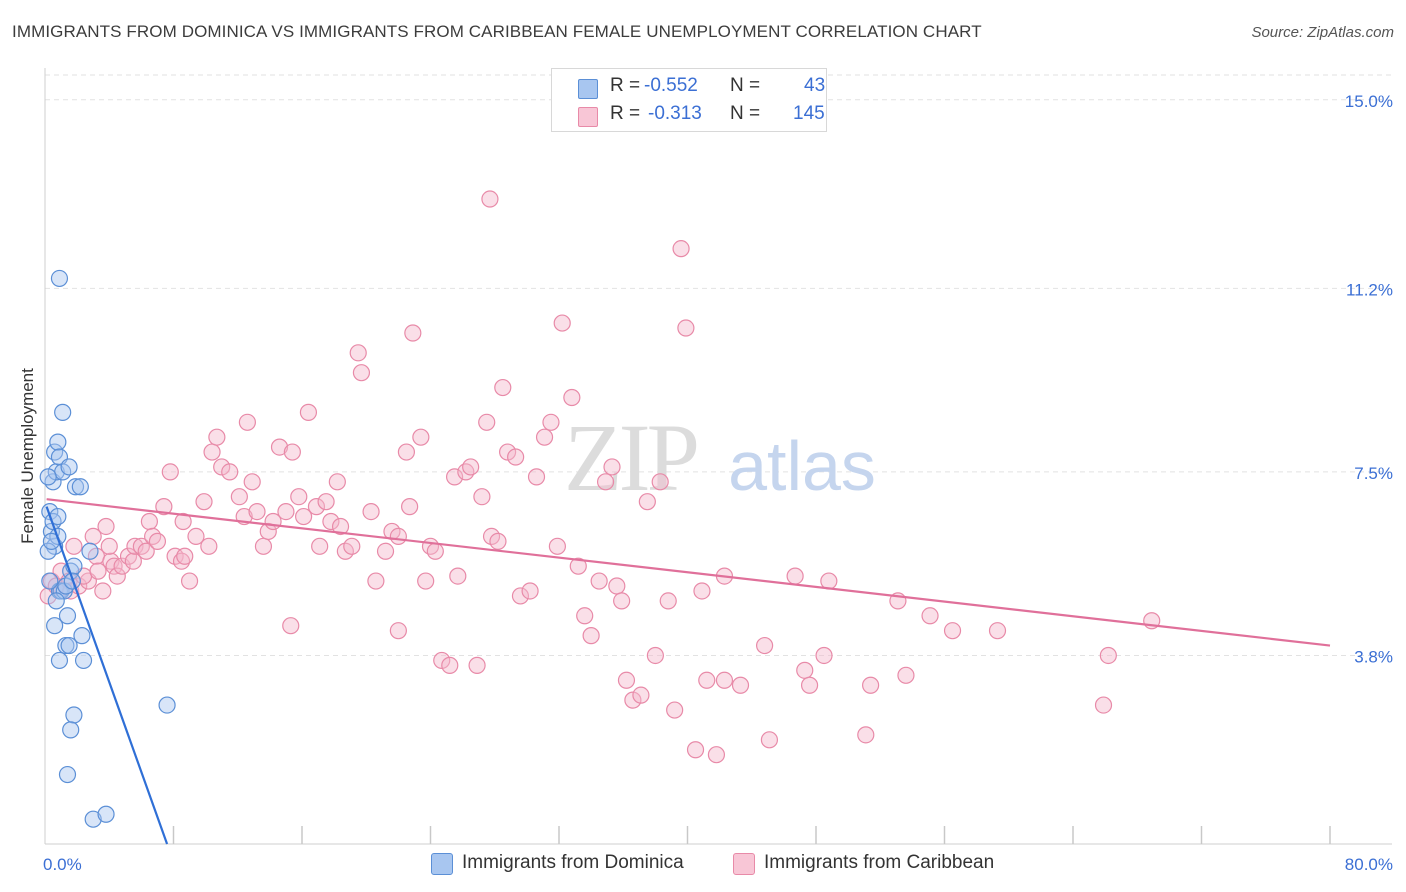  I want to click on bottom-legend-swatch-blue, so click(442, 864).